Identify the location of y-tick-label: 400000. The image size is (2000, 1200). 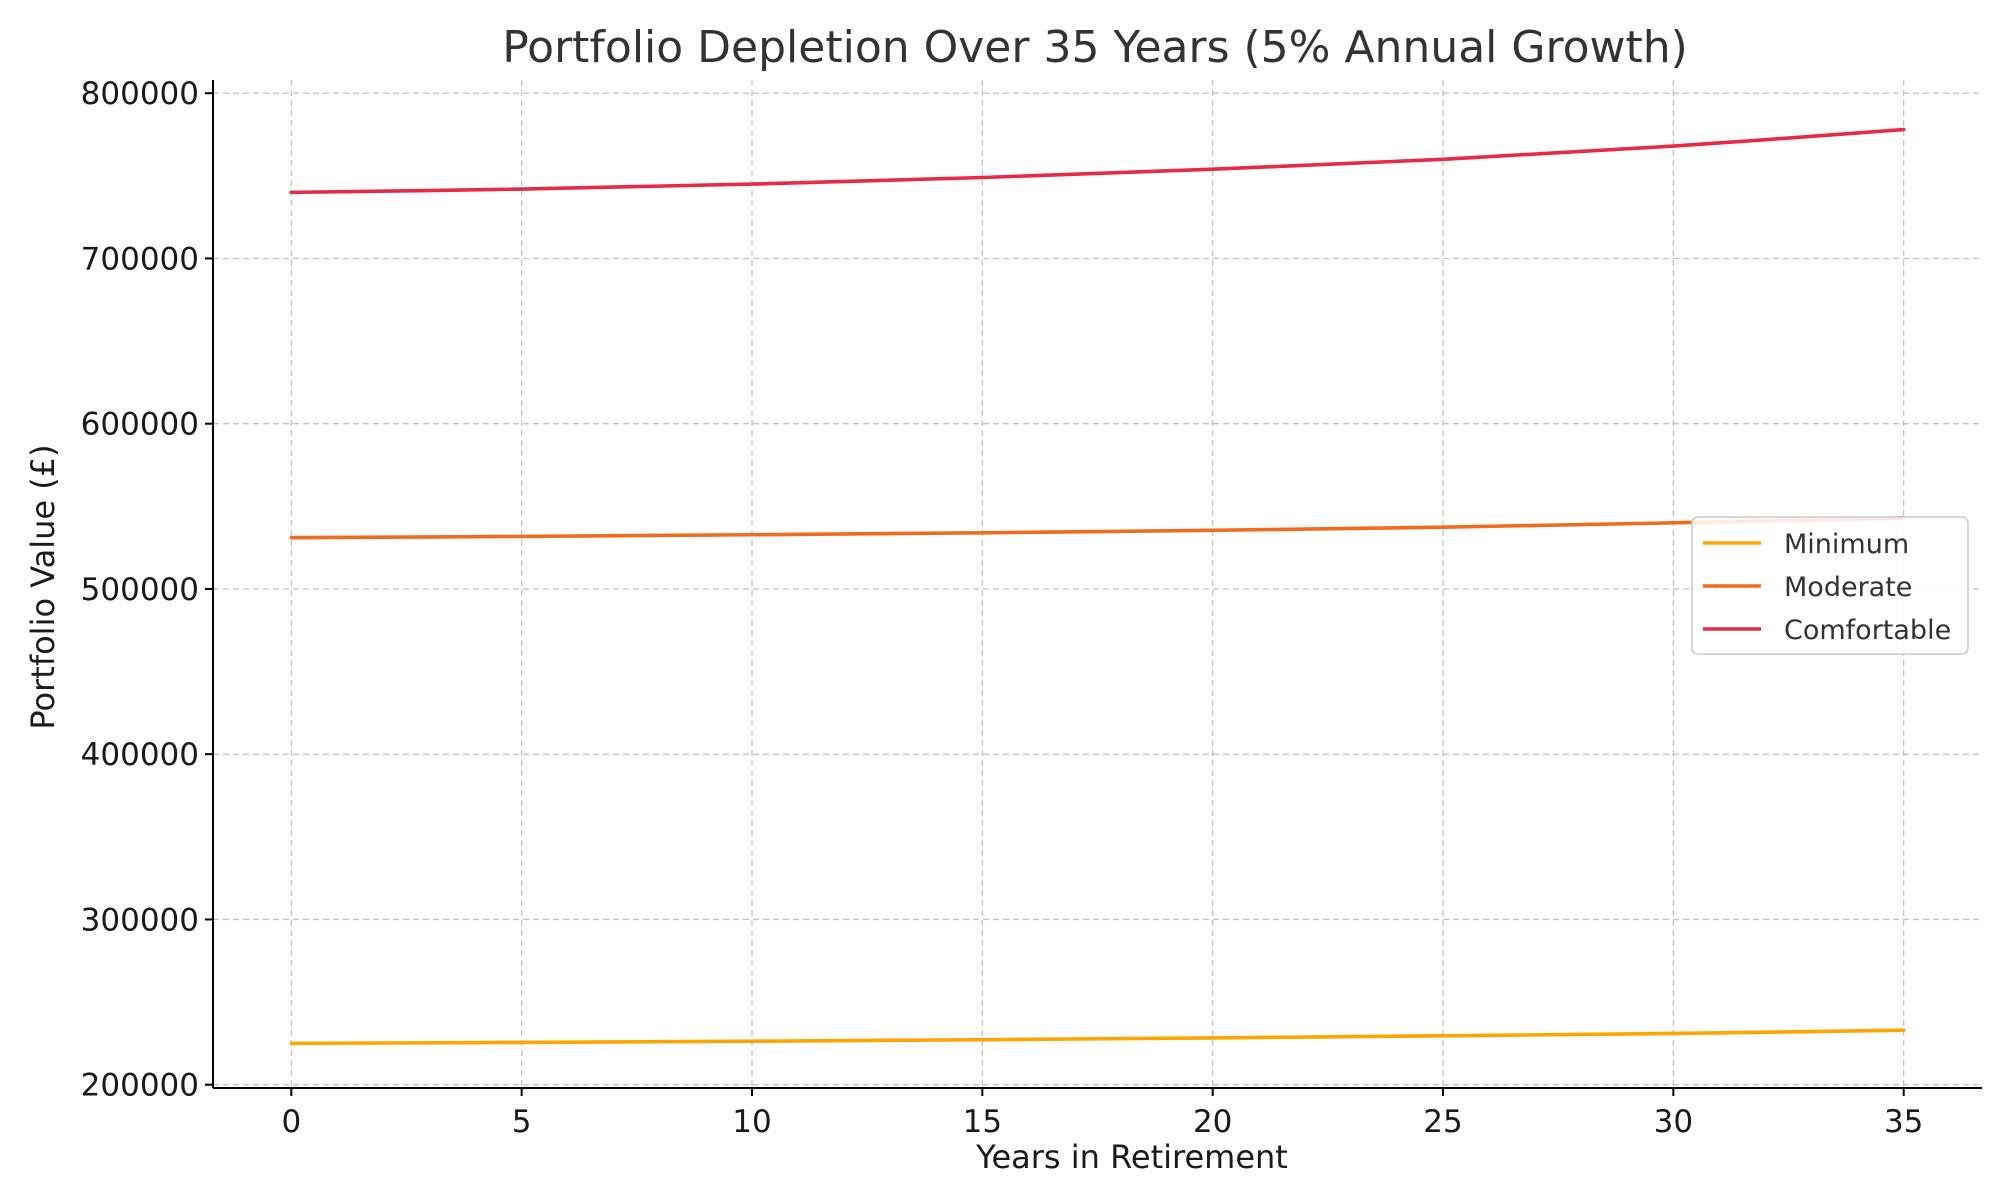
(140, 755).